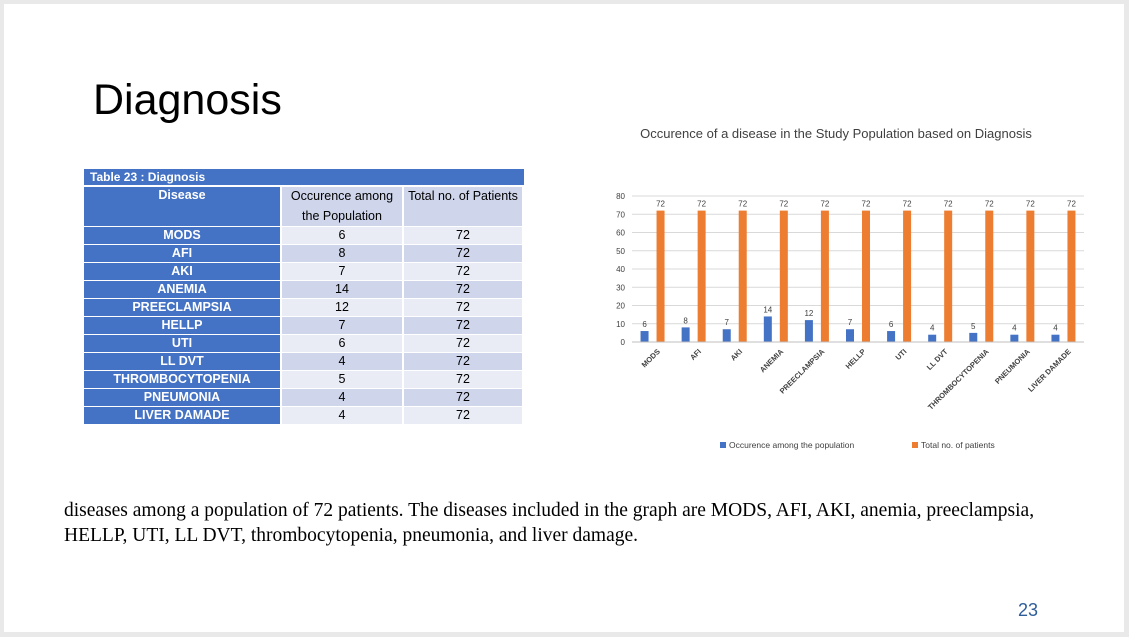 The image size is (1129, 637). Describe the element at coordinates (620, 196) in the screenshot. I see `y-tick-label: 80` at that location.